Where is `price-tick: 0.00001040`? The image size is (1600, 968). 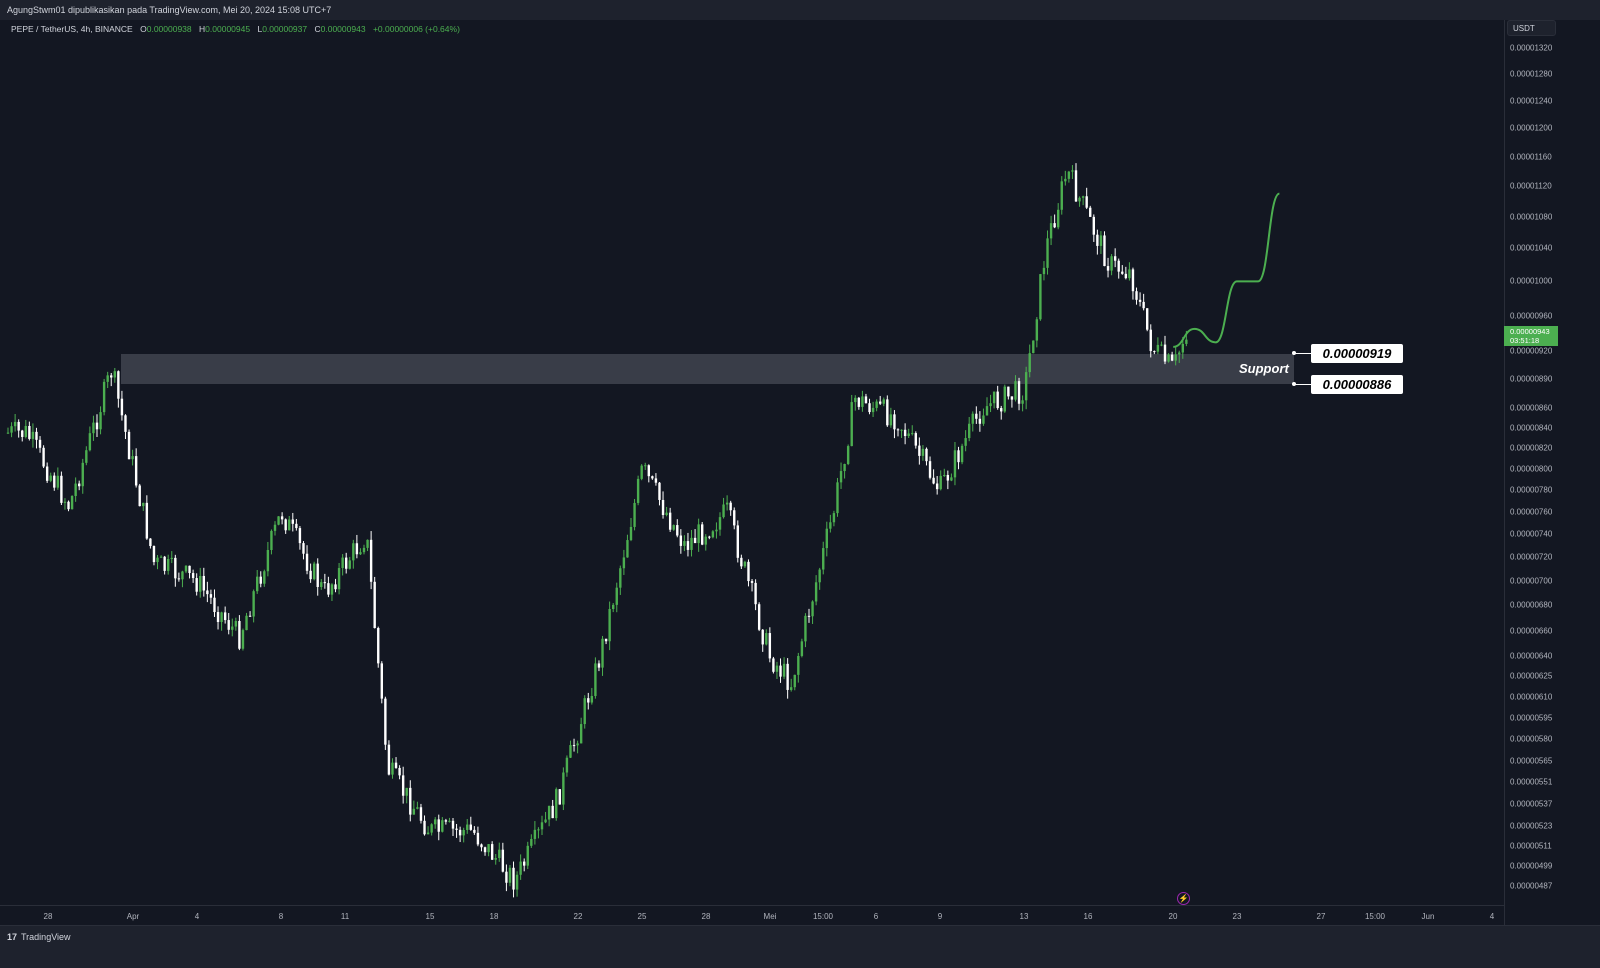
price-tick: 0.00001040 is located at coordinates (1531, 248).